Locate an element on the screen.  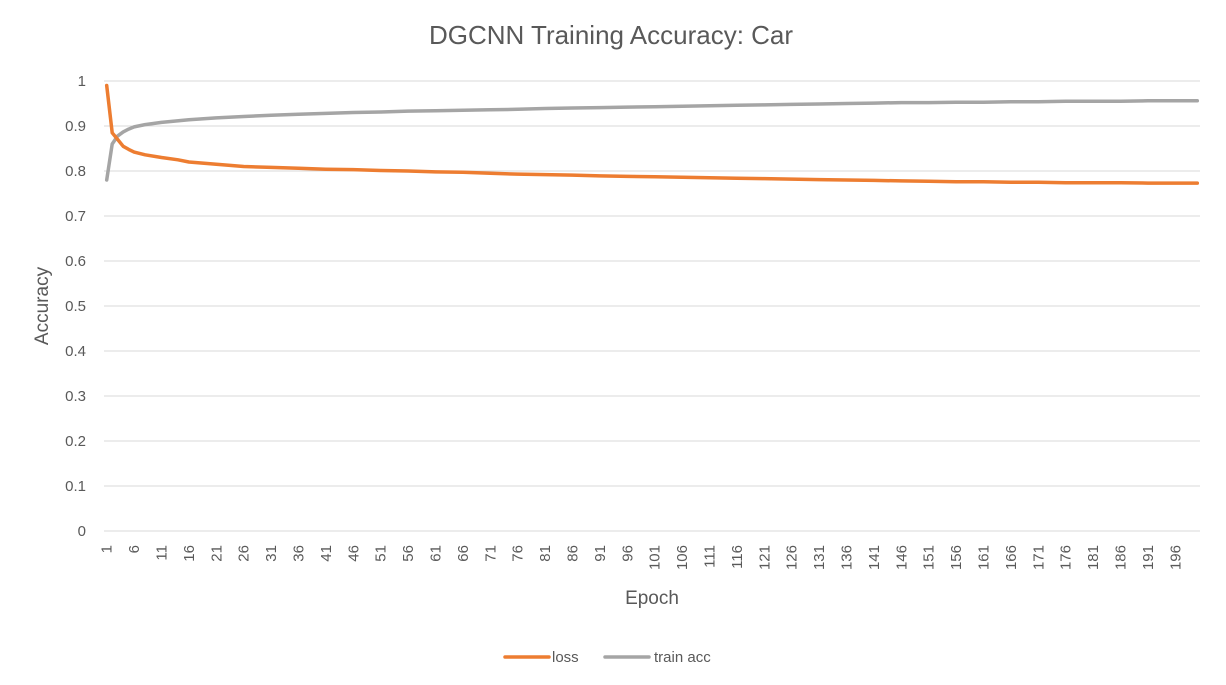
x-tick-label: 56 is located at coordinates (408, 553).